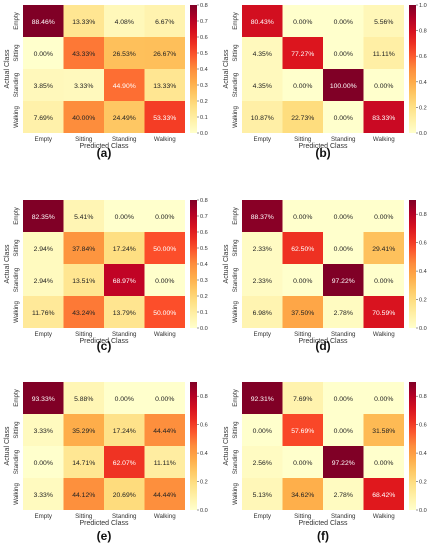 Image resolution: width=432 pixels, height=550 pixels. Describe the element at coordinates (164, 313) in the screenshot. I see `cell-label: 50.00%` at that location.